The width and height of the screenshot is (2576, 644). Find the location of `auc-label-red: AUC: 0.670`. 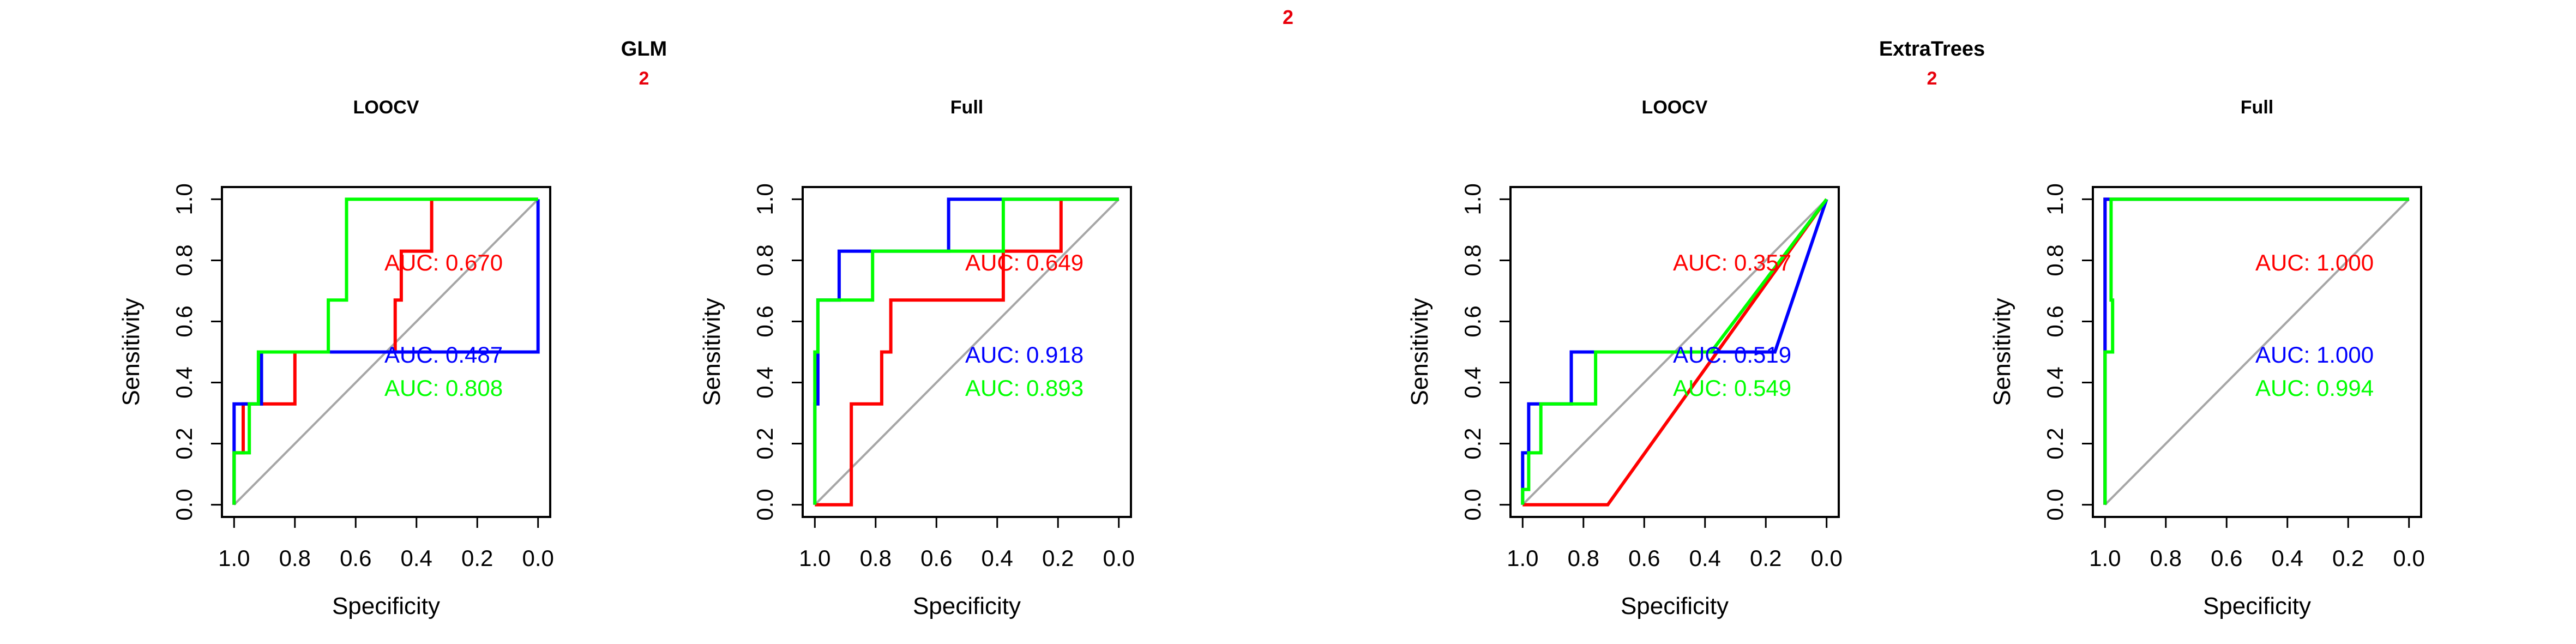

auc-label-red: AUC: 0.670 is located at coordinates (443, 262).